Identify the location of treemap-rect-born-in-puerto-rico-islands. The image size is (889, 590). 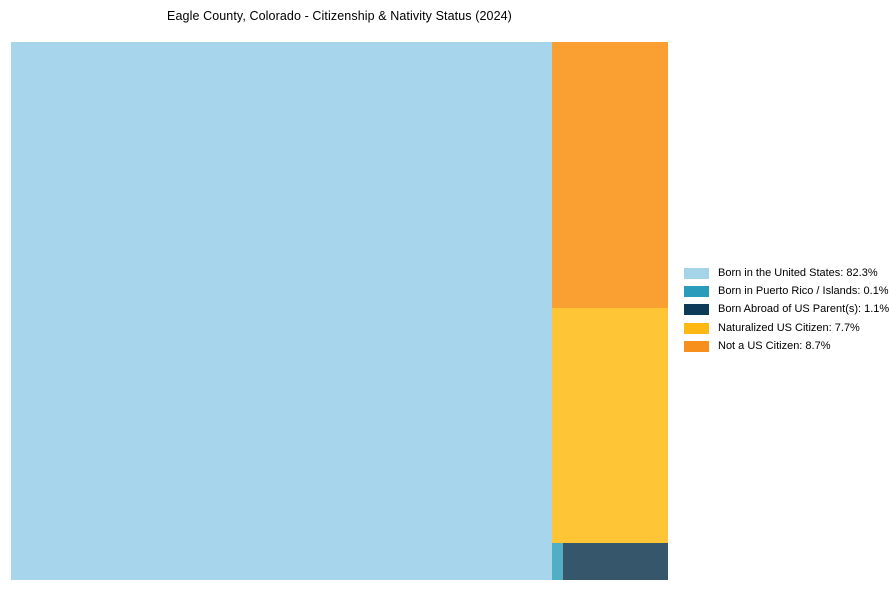
(557, 561).